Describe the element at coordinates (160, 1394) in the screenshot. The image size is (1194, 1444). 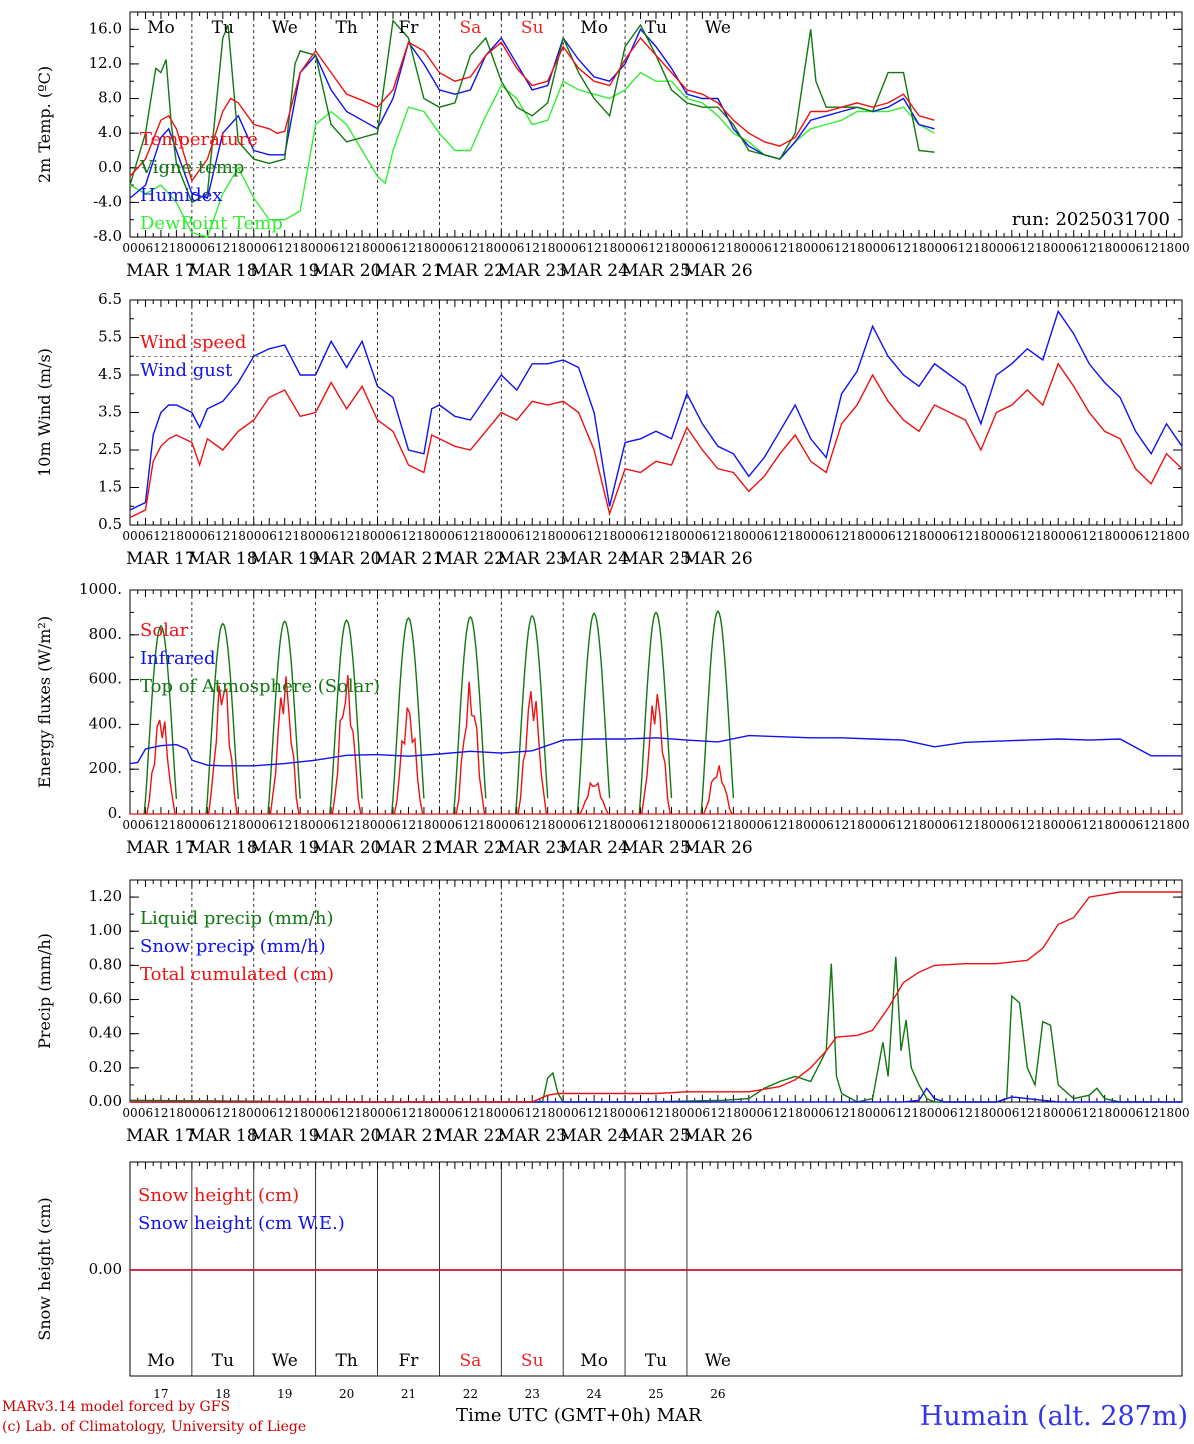
I see `day-number: 17` at that location.